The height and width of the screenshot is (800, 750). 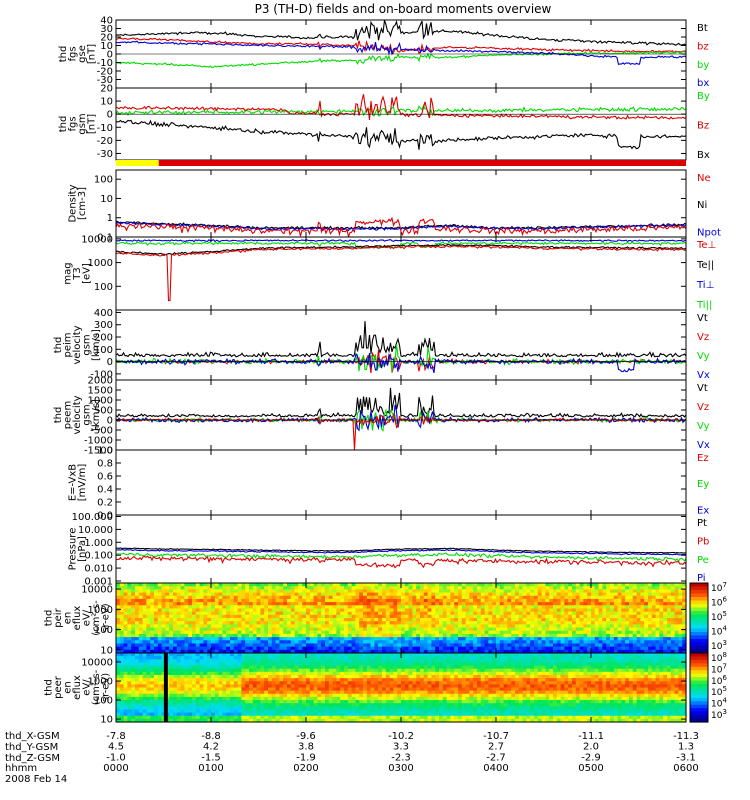 I want to click on legend-bz: bz, so click(x=703, y=46).